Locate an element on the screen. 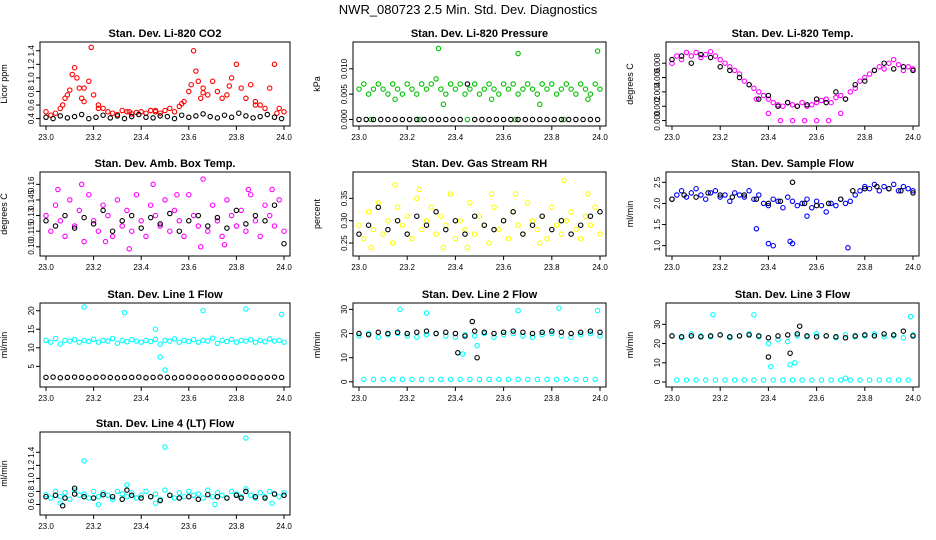 Image resolution: width=936 pixels, height=540 pixels. x-tick-label: 23.2 is located at coordinates (94, 398).